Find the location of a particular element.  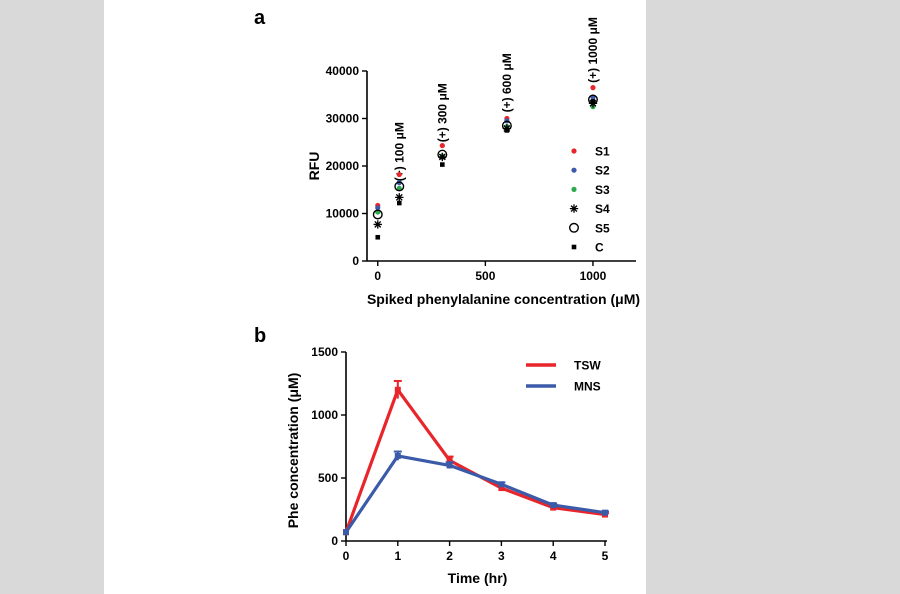

x-tick-label-a: 0 is located at coordinates (377, 276).